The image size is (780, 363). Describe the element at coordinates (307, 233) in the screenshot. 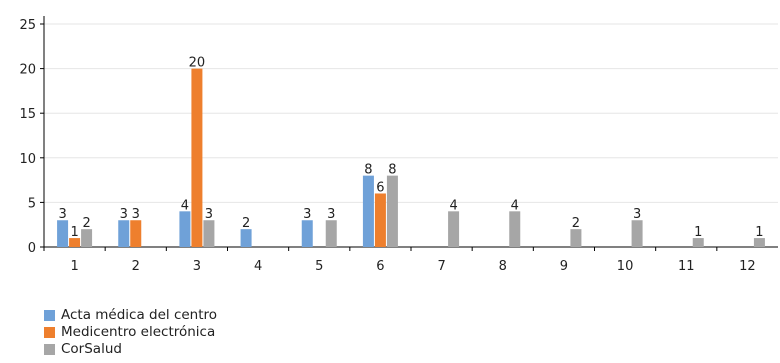

I see `bar-s0-c4` at that location.